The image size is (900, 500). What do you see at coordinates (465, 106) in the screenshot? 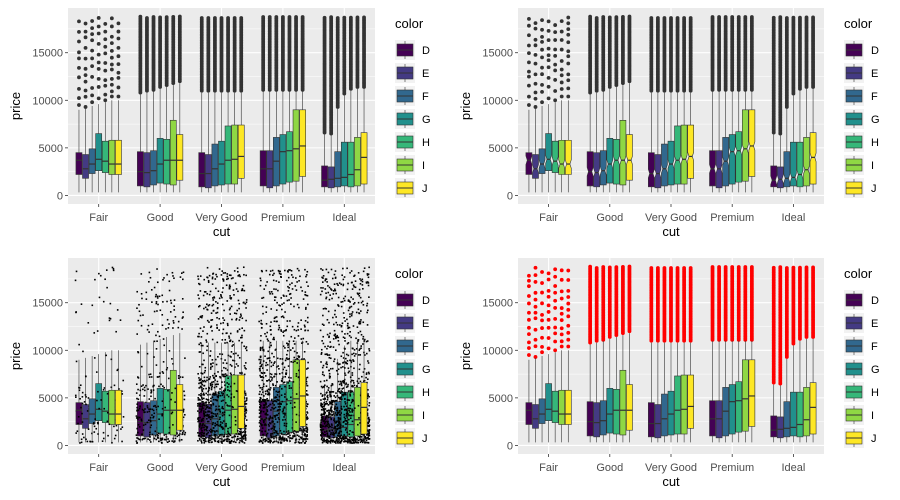
I see `y-axis-title: price` at bounding box center [465, 106].